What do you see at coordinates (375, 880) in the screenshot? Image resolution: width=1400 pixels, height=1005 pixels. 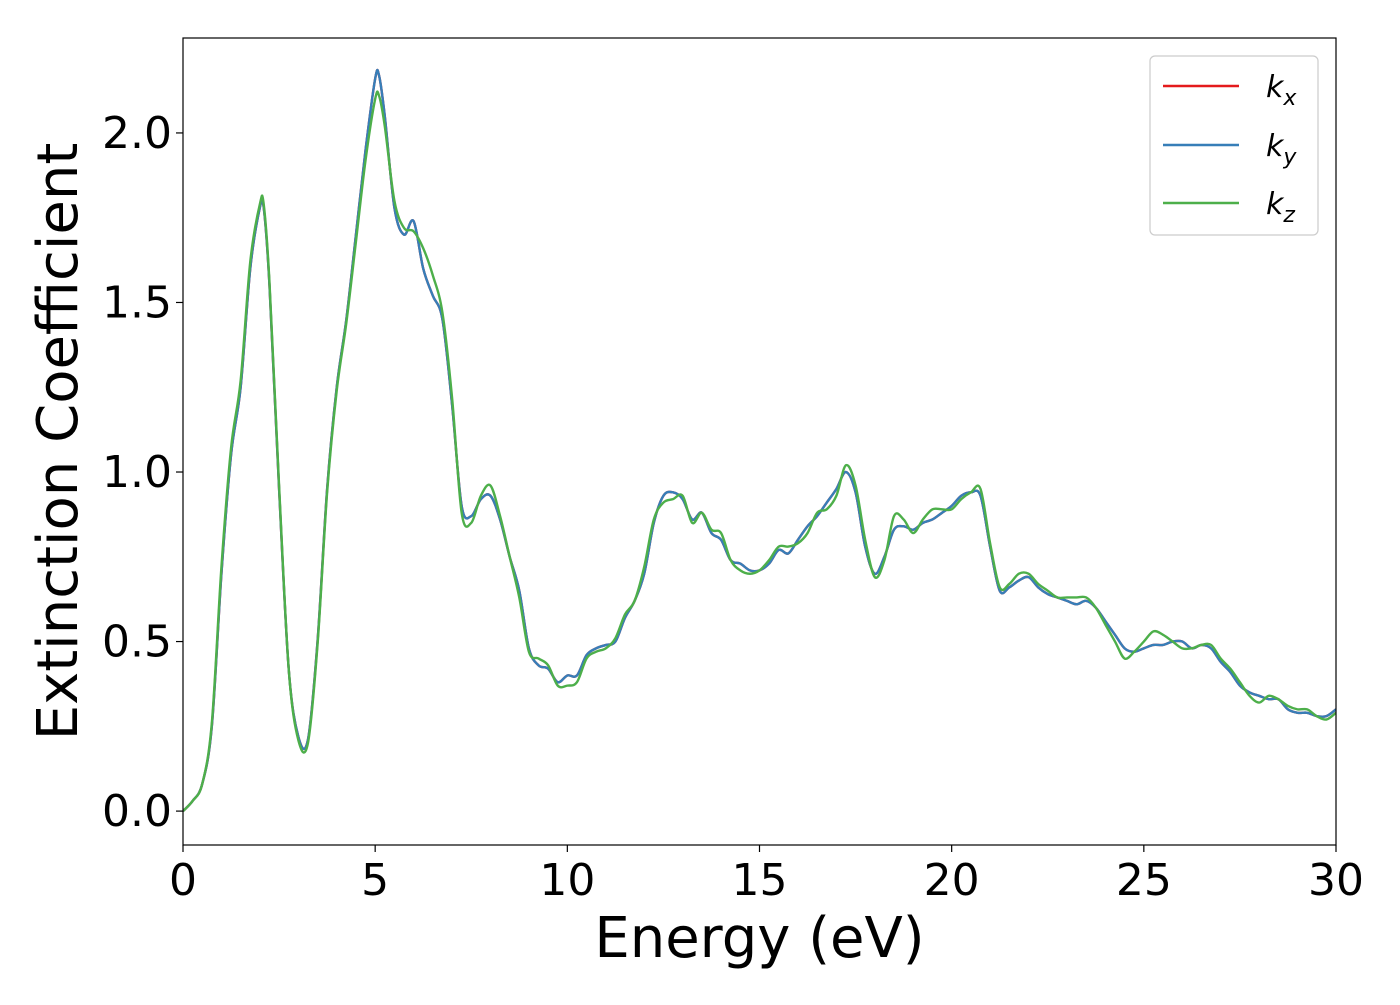 I see `x-tick-label: 5` at bounding box center [375, 880].